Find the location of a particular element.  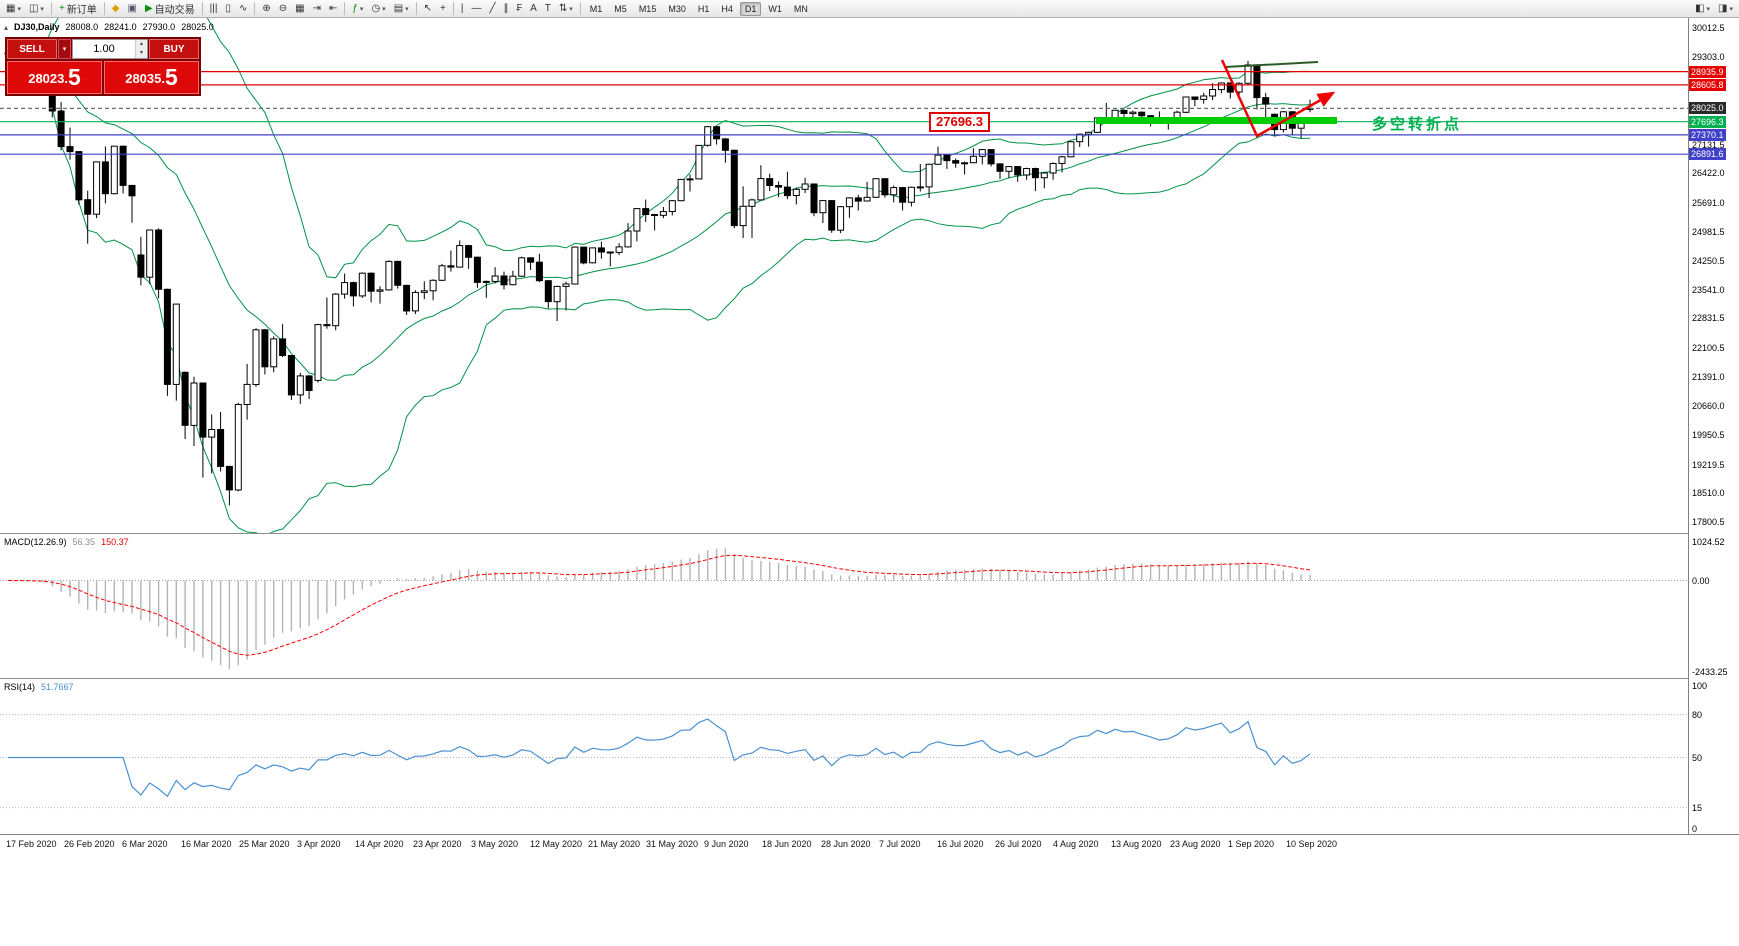

line-chart-button: ∿ is located at coordinates (243, 8).